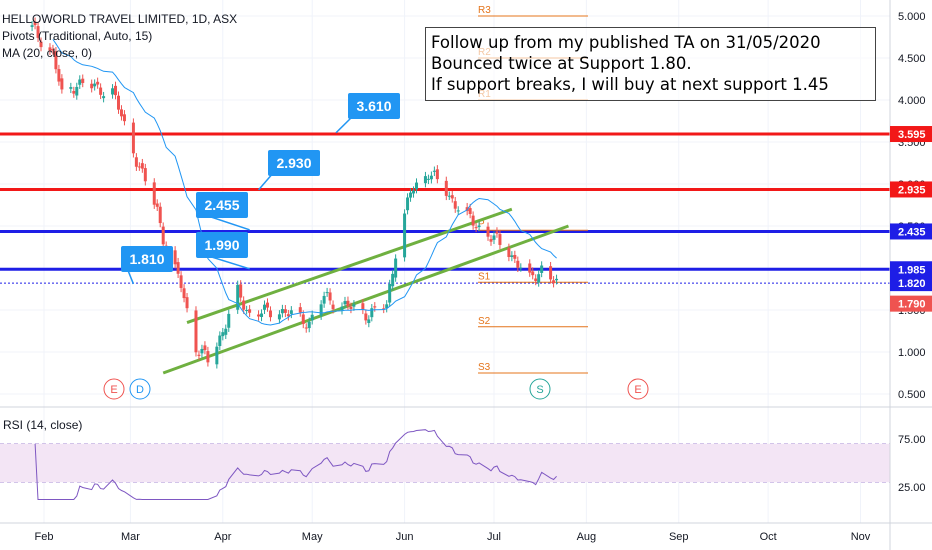  What do you see at coordinates (453, 537) in the screenshot?
I see `time-axis: Feb Mar Apr May Jun Jul Aug Sep Oct Nov` at bounding box center [453, 537].